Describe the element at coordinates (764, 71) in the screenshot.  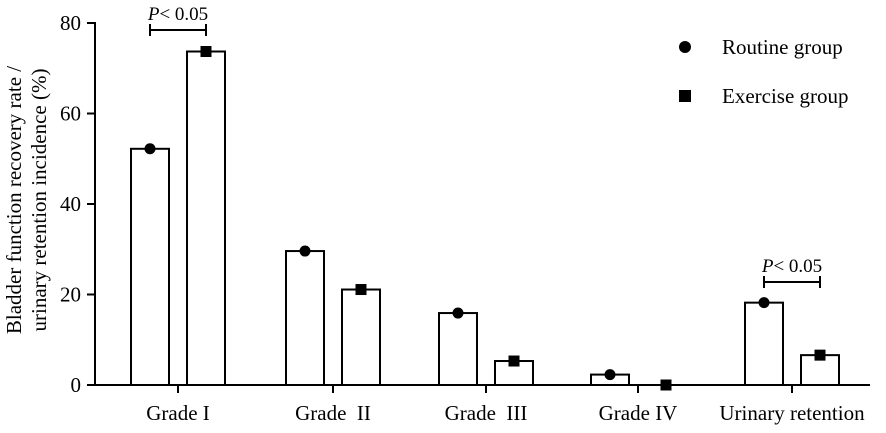
I see `legend: Routine group Exercise group` at that location.